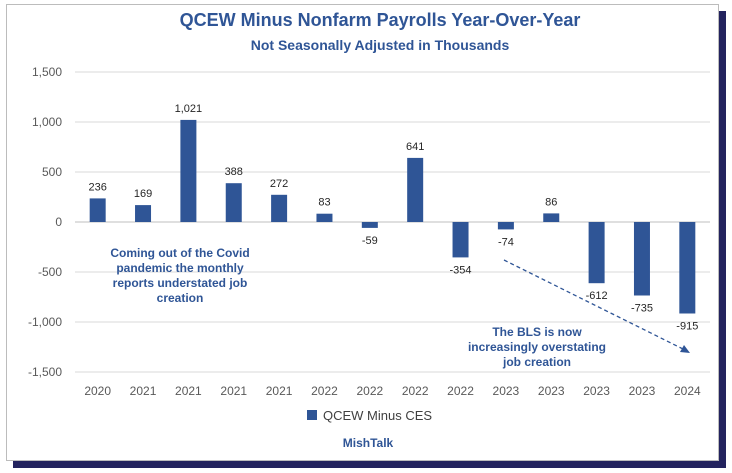  Describe the element at coordinates (180, 268) in the screenshot. I see `covid-note-line: pandemic the monthly` at that location.